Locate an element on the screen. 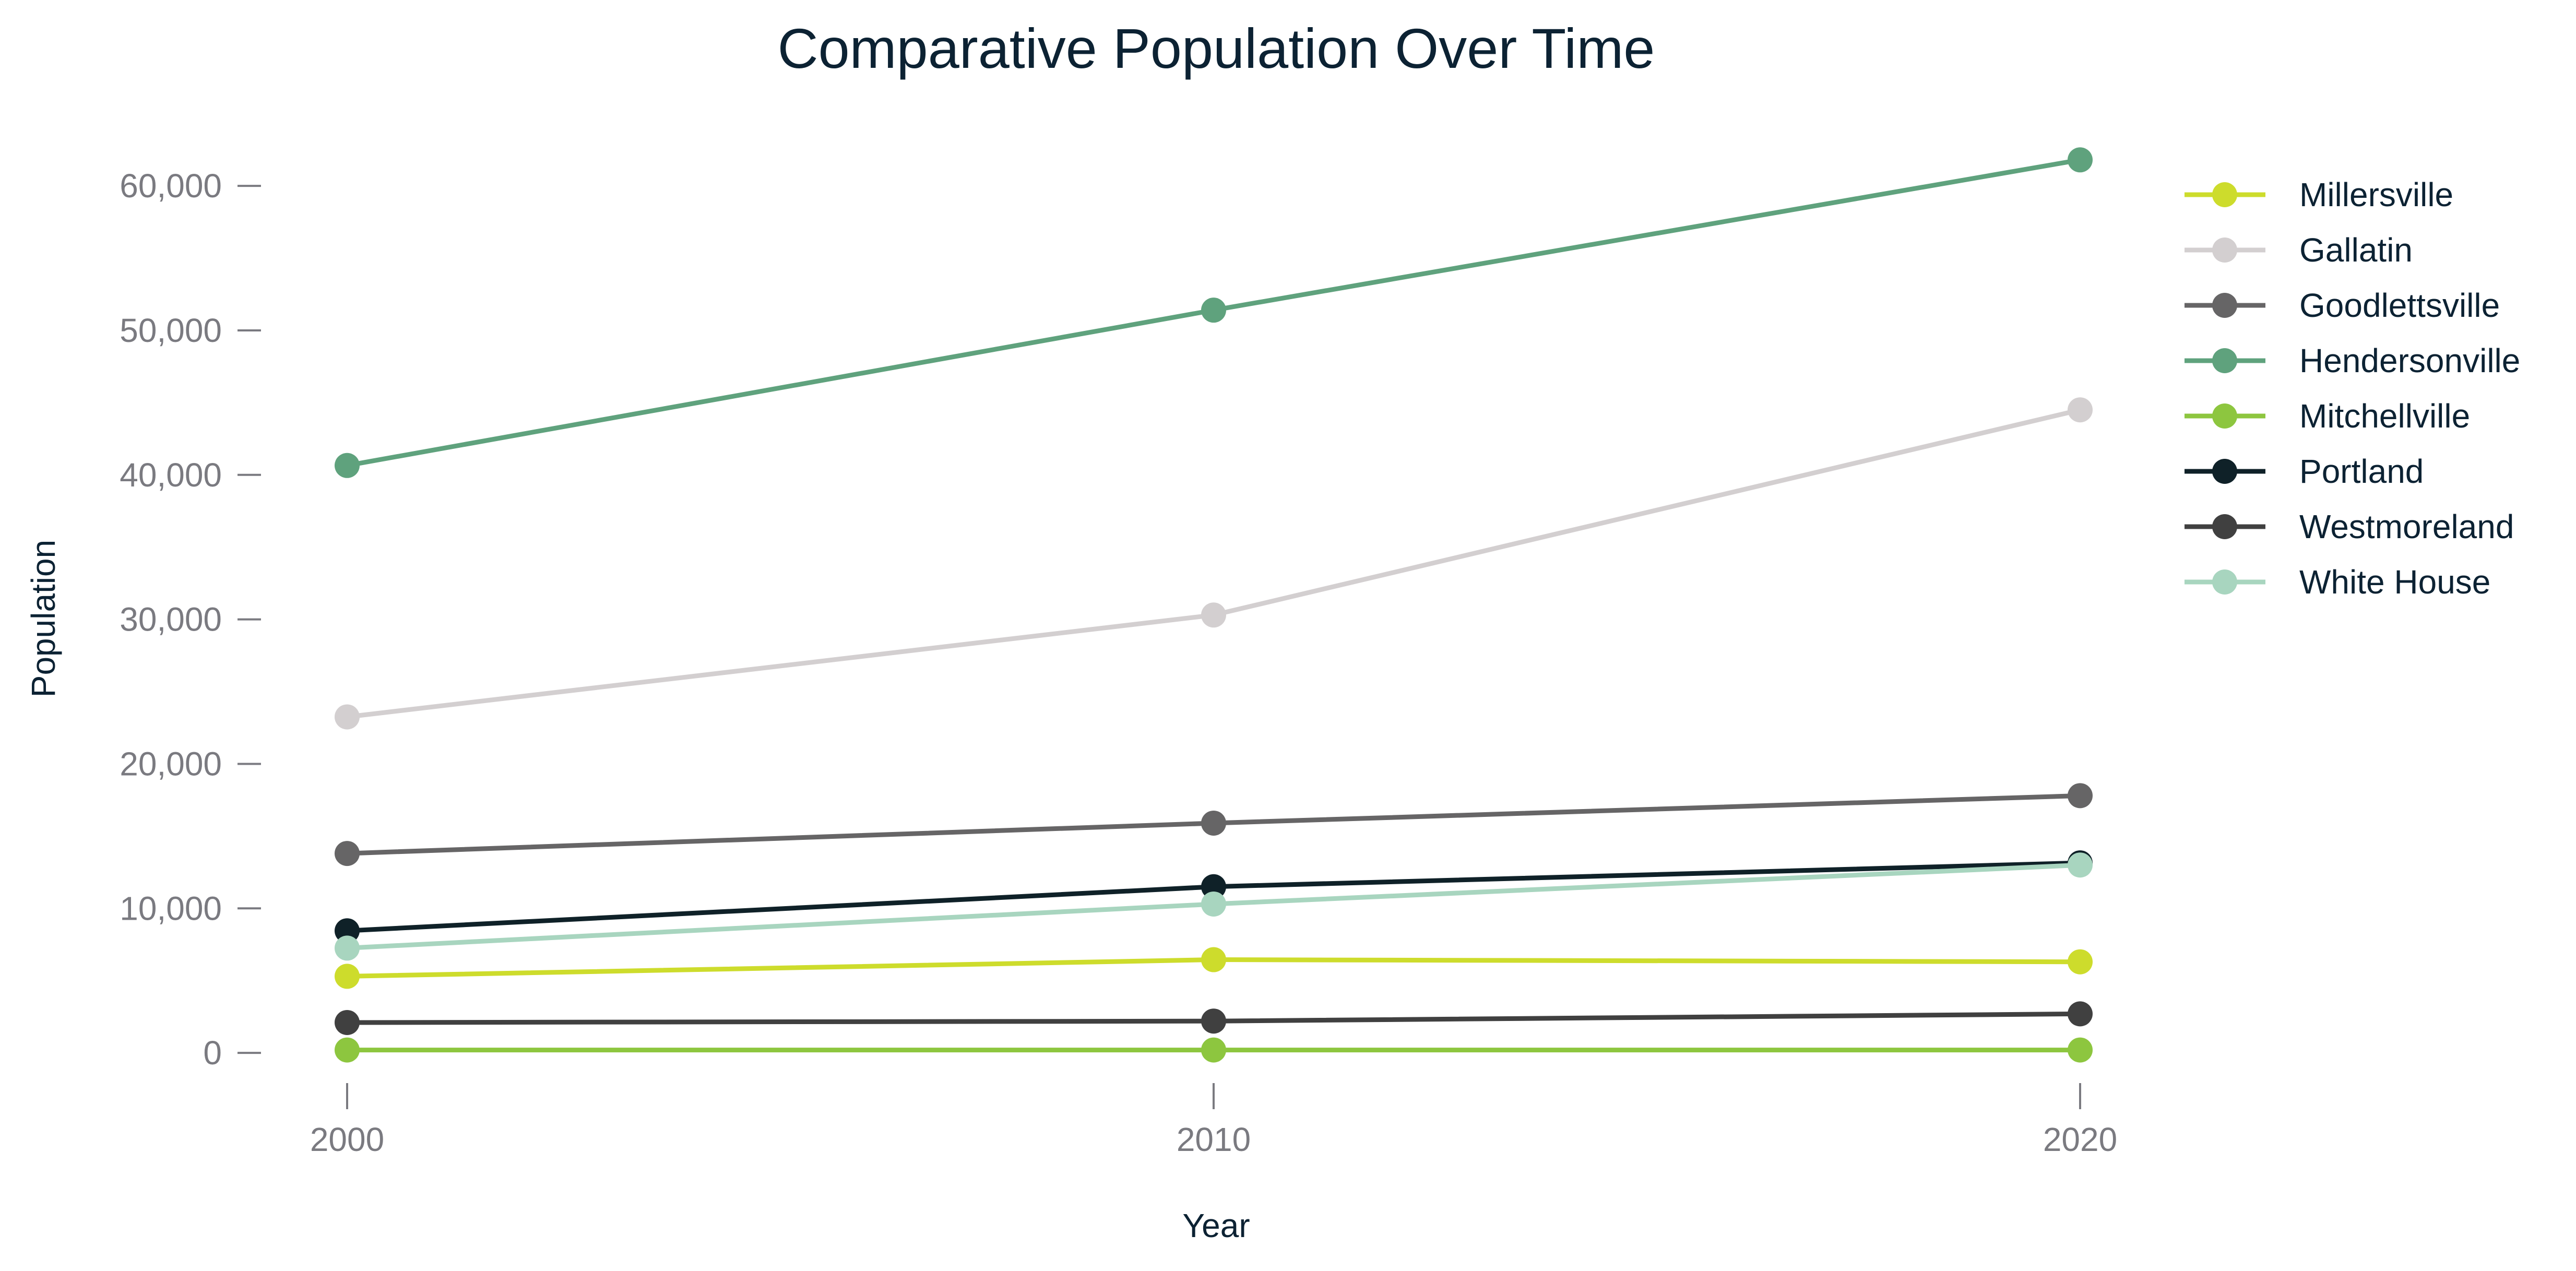 The width and height of the screenshot is (2576, 1271). y-tick-label: 50,000 is located at coordinates (171, 330).